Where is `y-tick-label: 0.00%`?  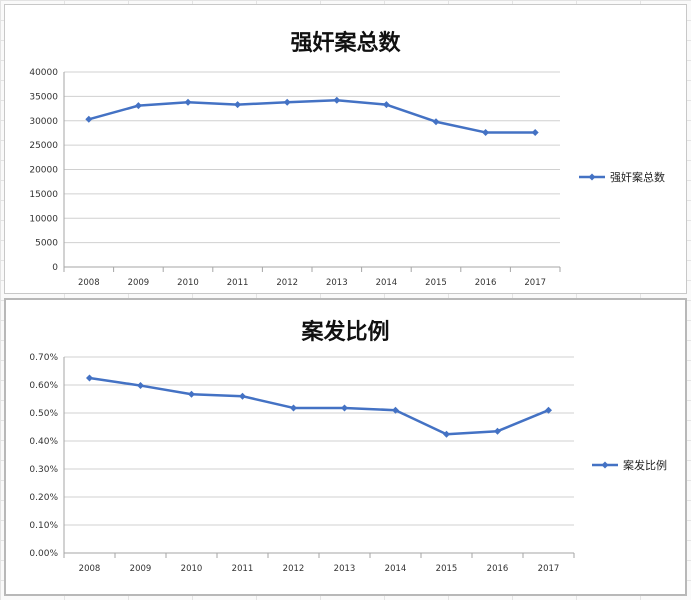
y-tick-label: 0.00% is located at coordinates (43, 554).